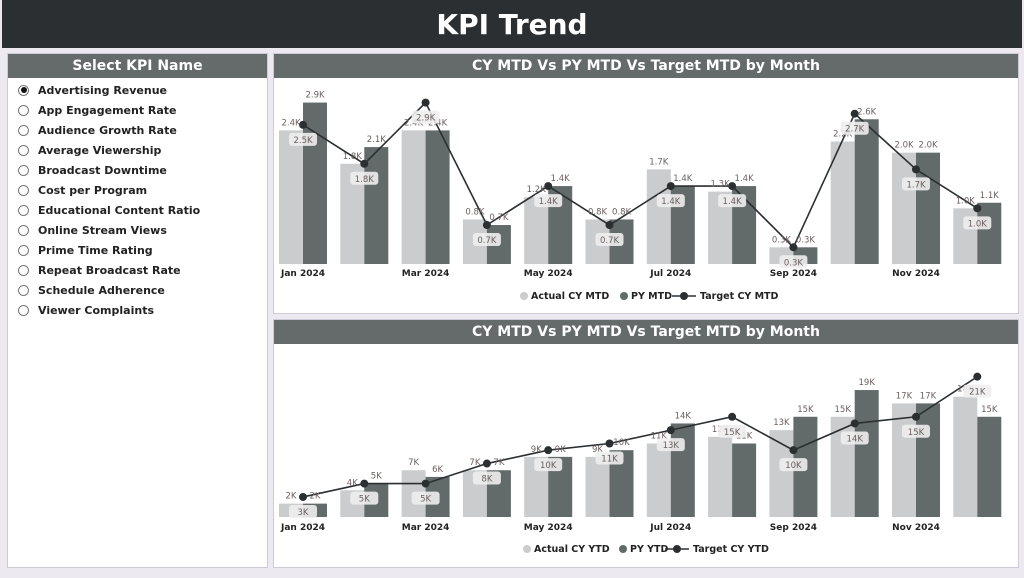 The image size is (1024, 578). I want to click on kpi-option: Advertising Revenue, so click(137, 90).